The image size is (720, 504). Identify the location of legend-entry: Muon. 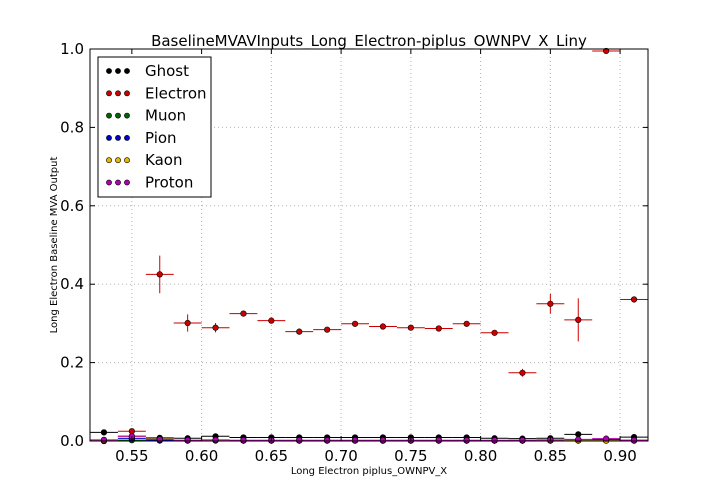
(146, 116).